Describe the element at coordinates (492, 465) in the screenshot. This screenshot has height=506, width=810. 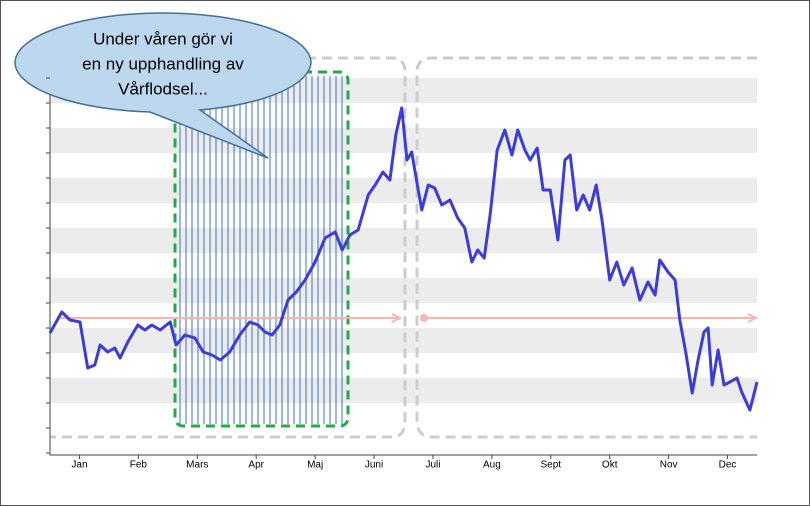
I see `x-tick-label: Aug` at that location.